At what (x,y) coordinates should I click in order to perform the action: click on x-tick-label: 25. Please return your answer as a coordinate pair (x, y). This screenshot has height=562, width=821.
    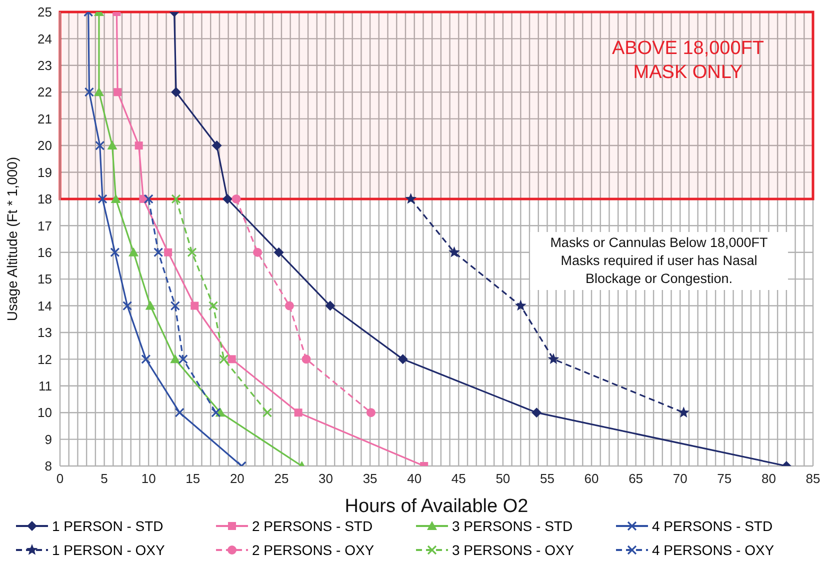
    Looking at the image, I should click on (281, 478).